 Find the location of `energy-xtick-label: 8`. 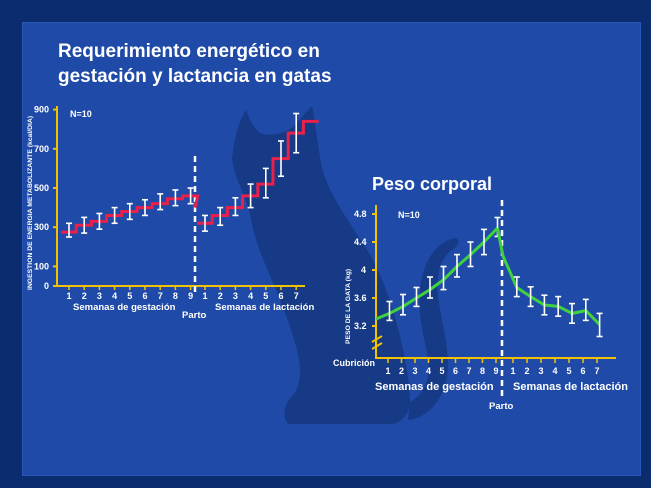

energy-xtick-label: 8 is located at coordinates (175, 296).